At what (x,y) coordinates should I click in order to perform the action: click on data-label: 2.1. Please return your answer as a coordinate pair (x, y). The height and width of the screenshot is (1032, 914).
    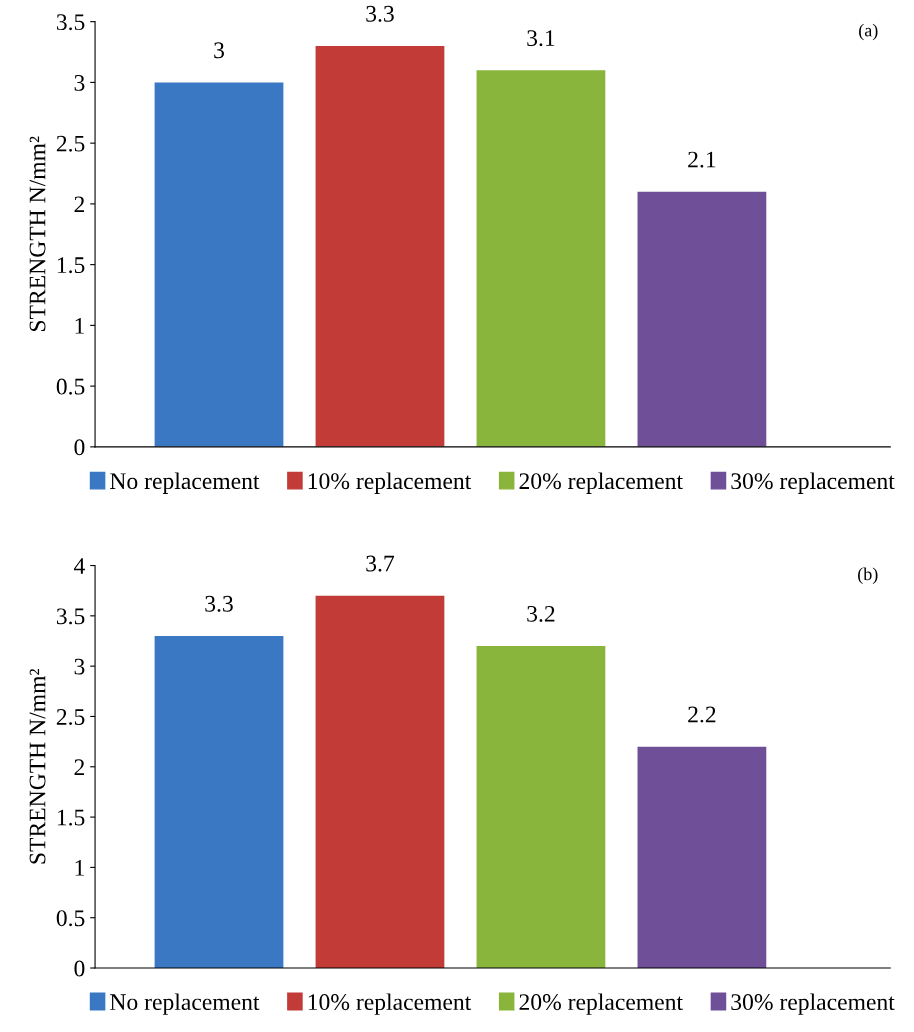
    Looking at the image, I should click on (702, 159).